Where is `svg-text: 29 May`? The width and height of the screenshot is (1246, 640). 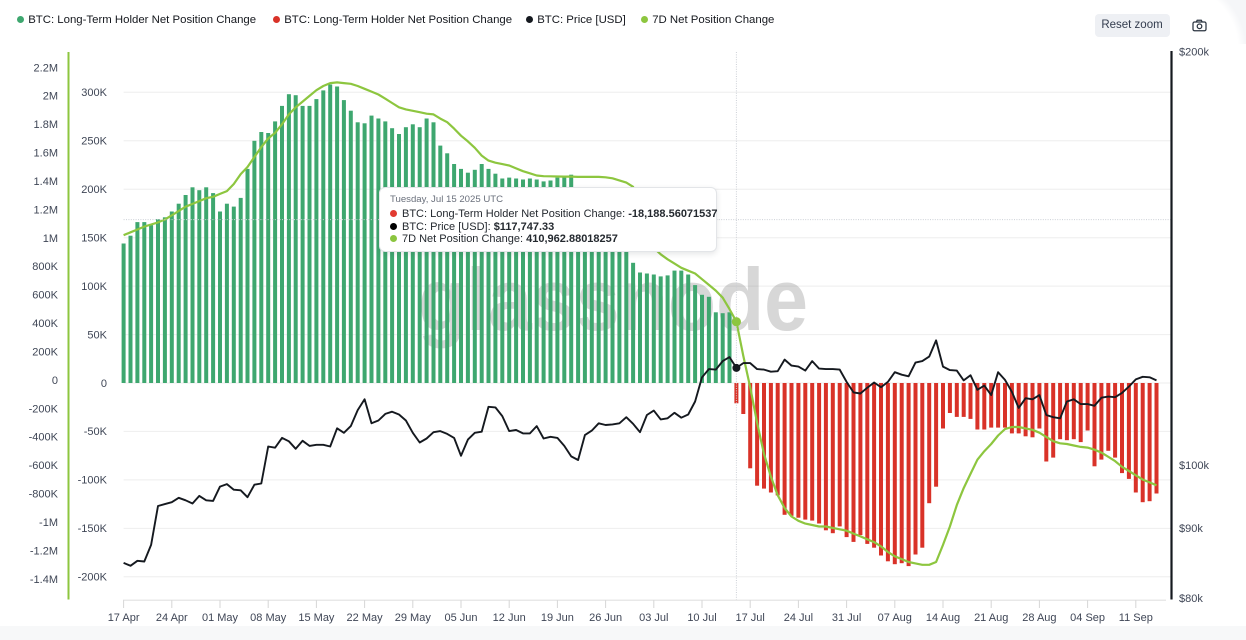
svg-text: 29 May is located at coordinates (413, 618).